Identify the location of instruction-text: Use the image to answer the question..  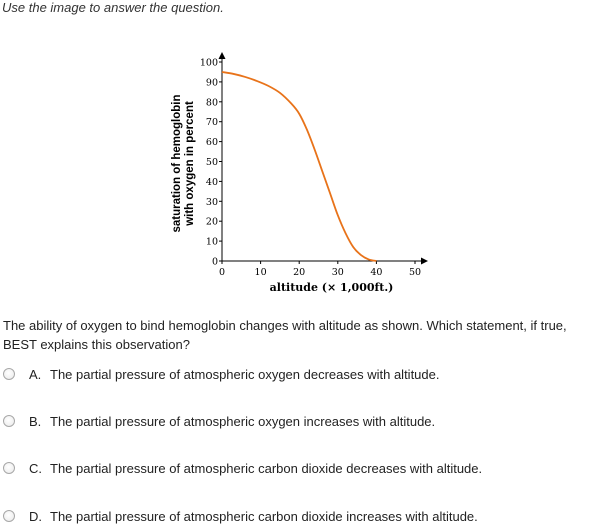
(113, 7).